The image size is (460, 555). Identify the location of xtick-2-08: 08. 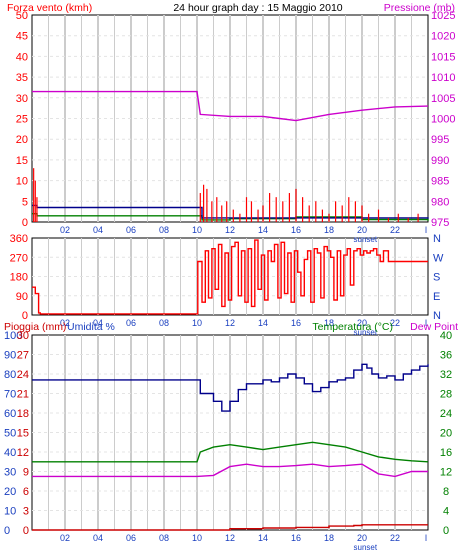
(164, 538).